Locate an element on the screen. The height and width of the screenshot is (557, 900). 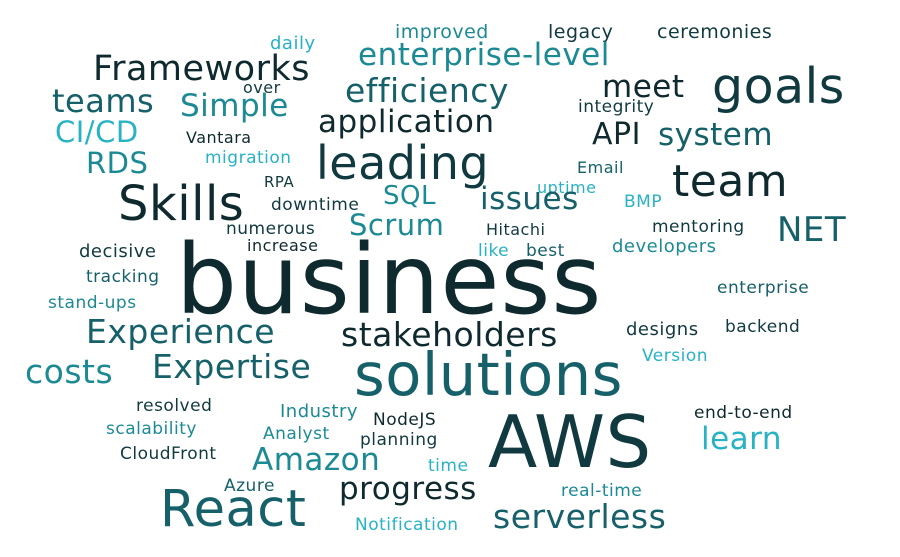
word-rds: RDS is located at coordinates (117, 163).